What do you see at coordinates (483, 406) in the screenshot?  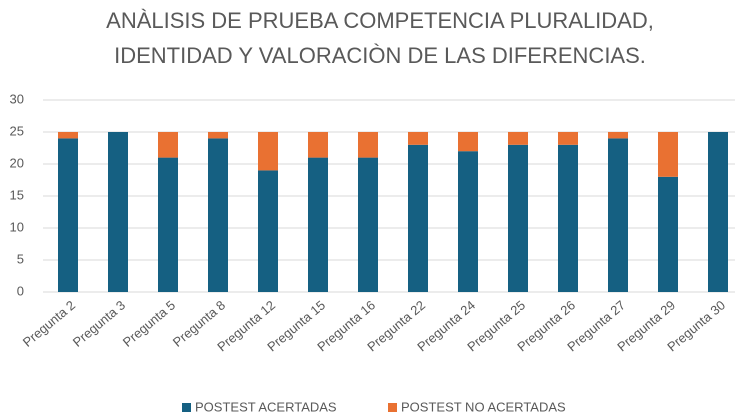 I see `legend-label: POSTEST NO ACERTADAS` at bounding box center [483, 406].